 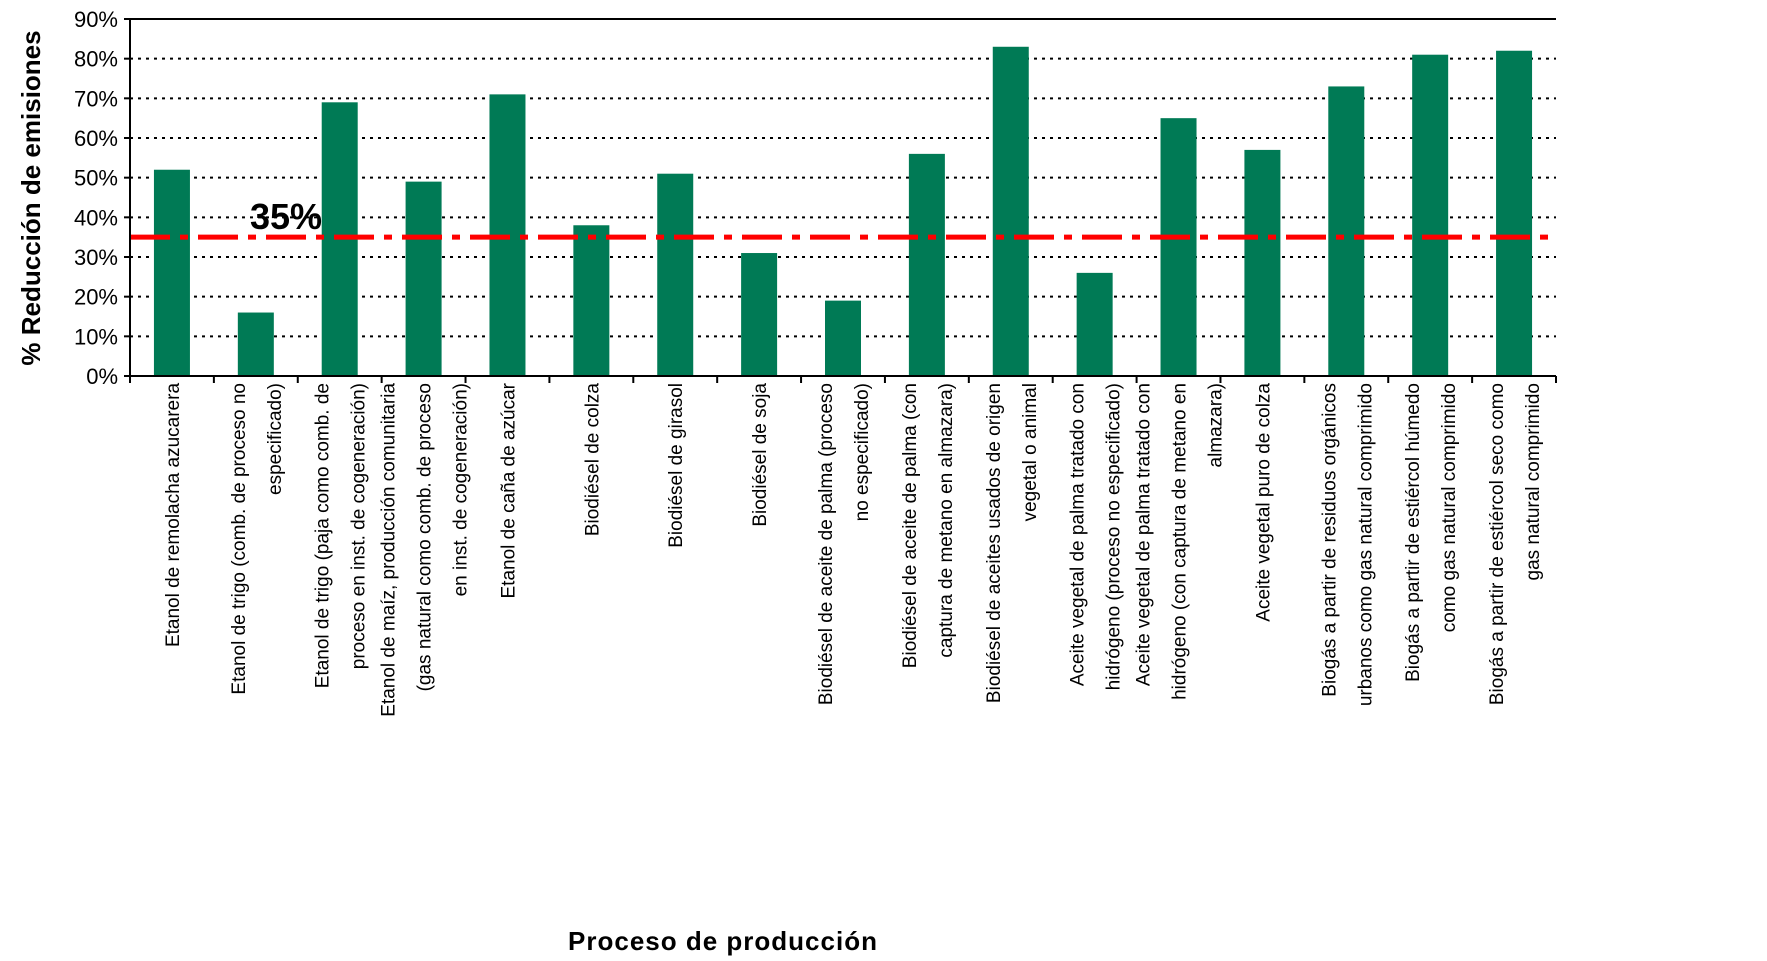 I want to click on y-tick-label: 10%, so click(x=96, y=336).